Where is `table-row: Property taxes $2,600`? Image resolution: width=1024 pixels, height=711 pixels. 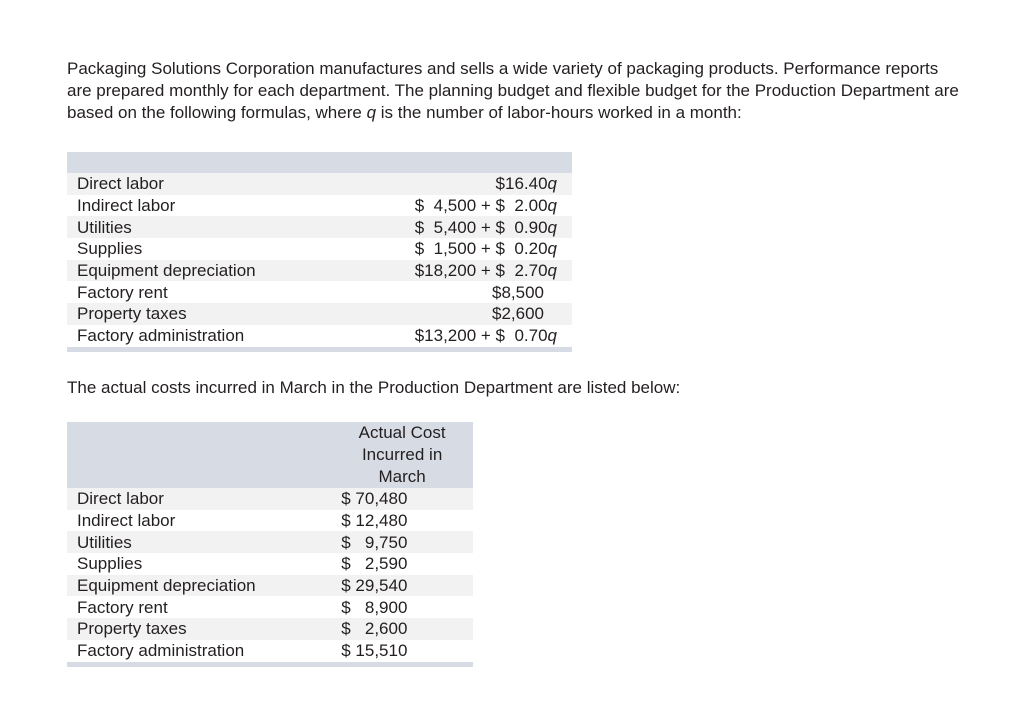
table-row: Property taxes $2,600 is located at coordinates (319, 314).